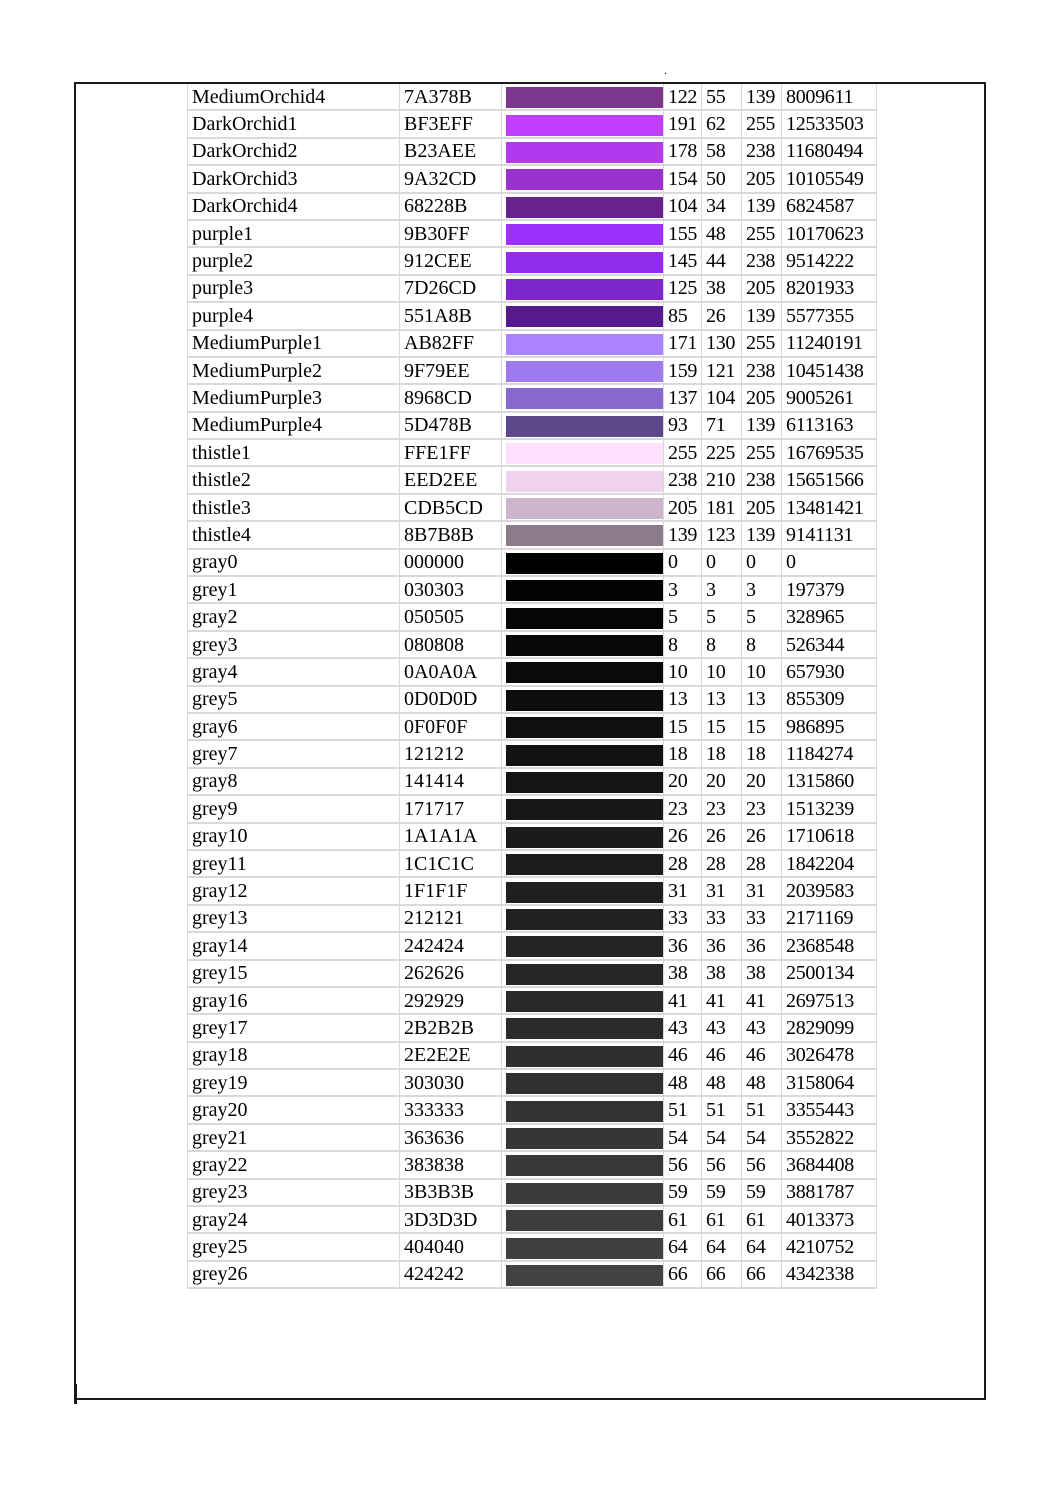  What do you see at coordinates (682, 344) in the screenshot?
I see `red-value: 171` at bounding box center [682, 344].